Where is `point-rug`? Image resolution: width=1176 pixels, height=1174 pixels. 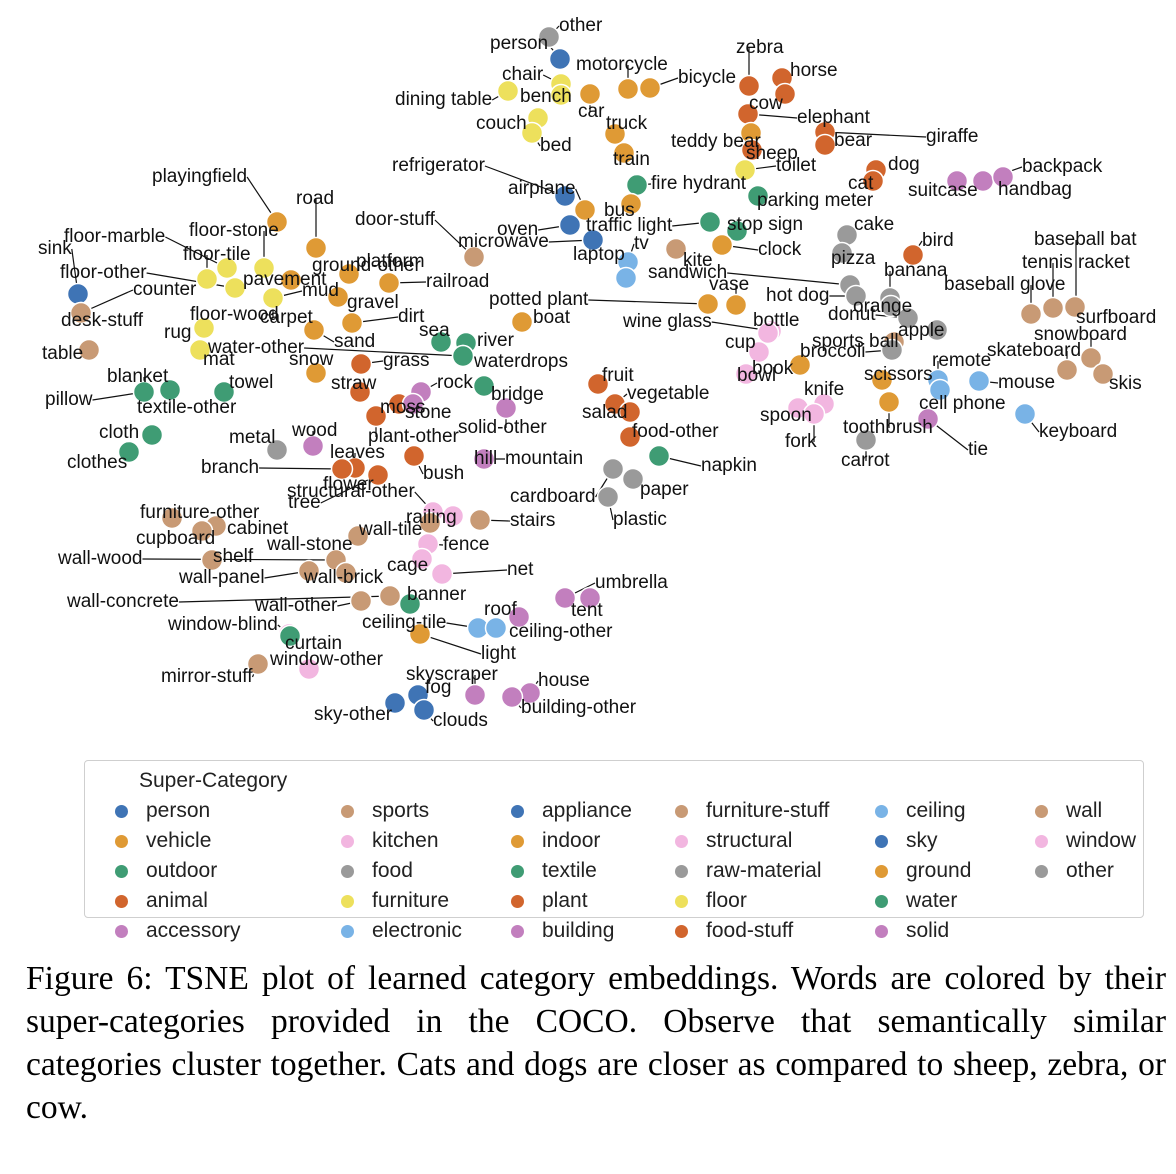
point-rug is located at coordinates (204, 328).